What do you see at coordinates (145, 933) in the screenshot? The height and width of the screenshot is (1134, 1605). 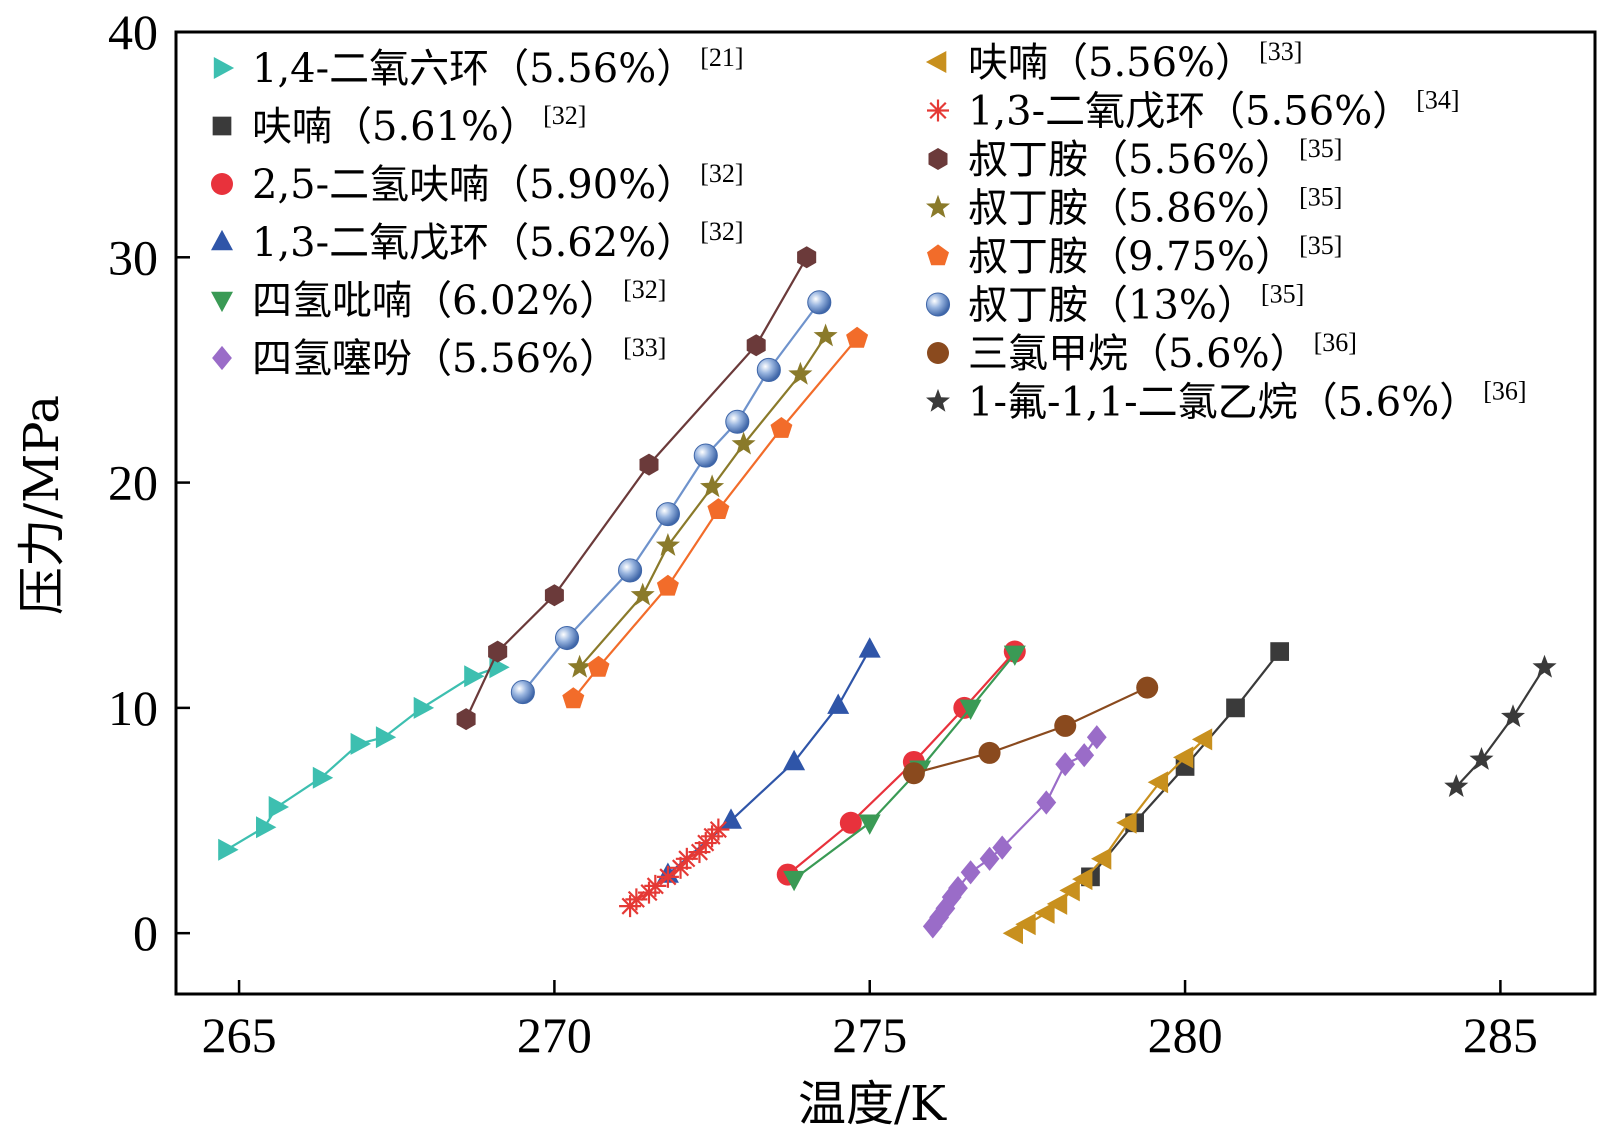 I see `y-tick-label: 0` at bounding box center [145, 933].